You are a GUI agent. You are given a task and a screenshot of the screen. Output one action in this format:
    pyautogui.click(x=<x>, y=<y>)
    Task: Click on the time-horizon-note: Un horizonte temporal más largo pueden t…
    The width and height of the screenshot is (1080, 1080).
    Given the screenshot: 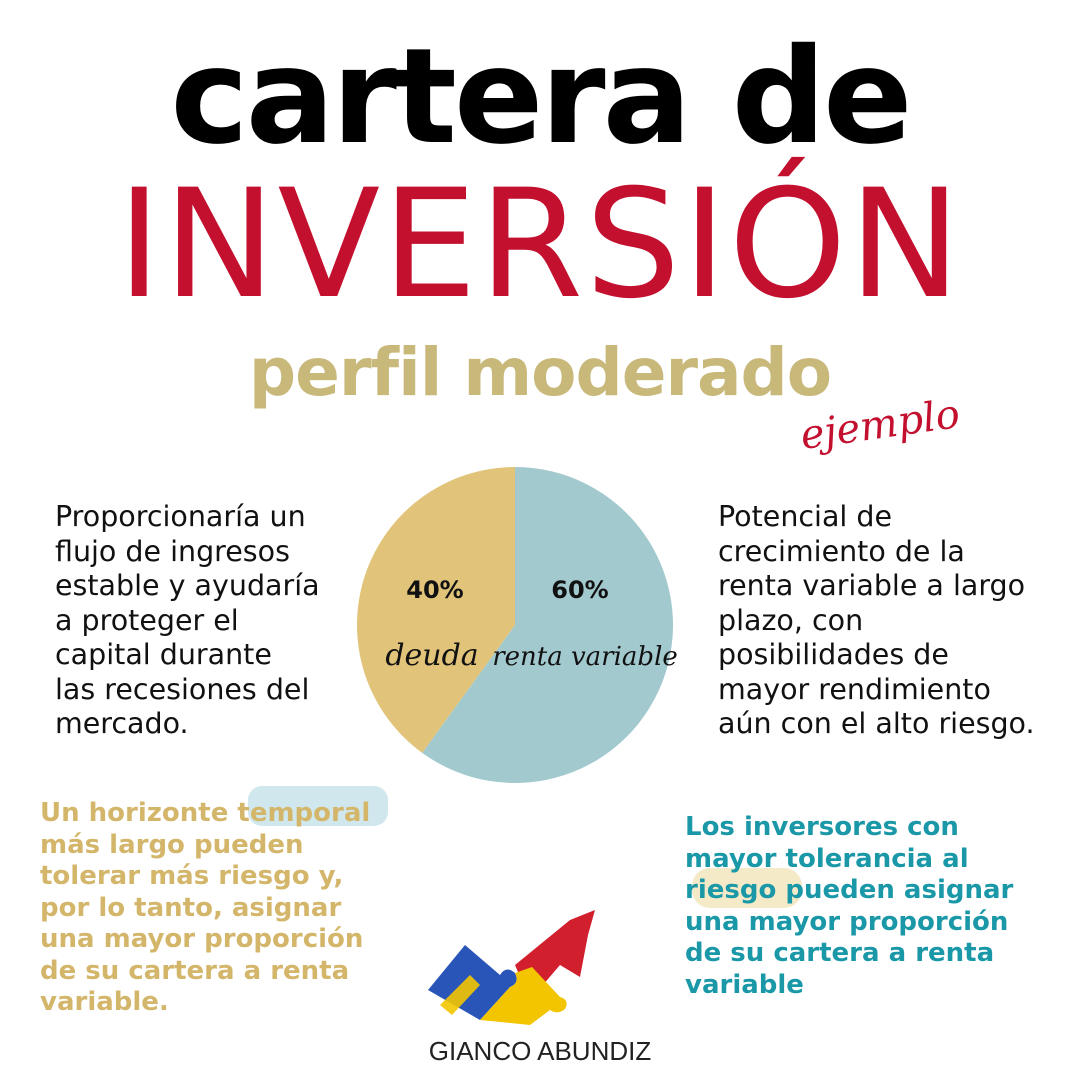 What is the action you would take?
    pyautogui.click(x=205, y=907)
    